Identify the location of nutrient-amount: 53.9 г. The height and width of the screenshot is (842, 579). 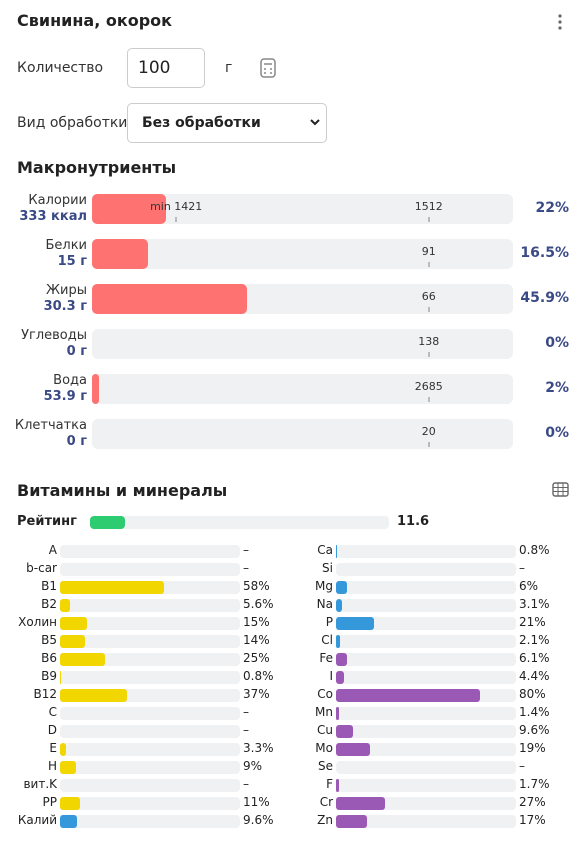
(65, 396).